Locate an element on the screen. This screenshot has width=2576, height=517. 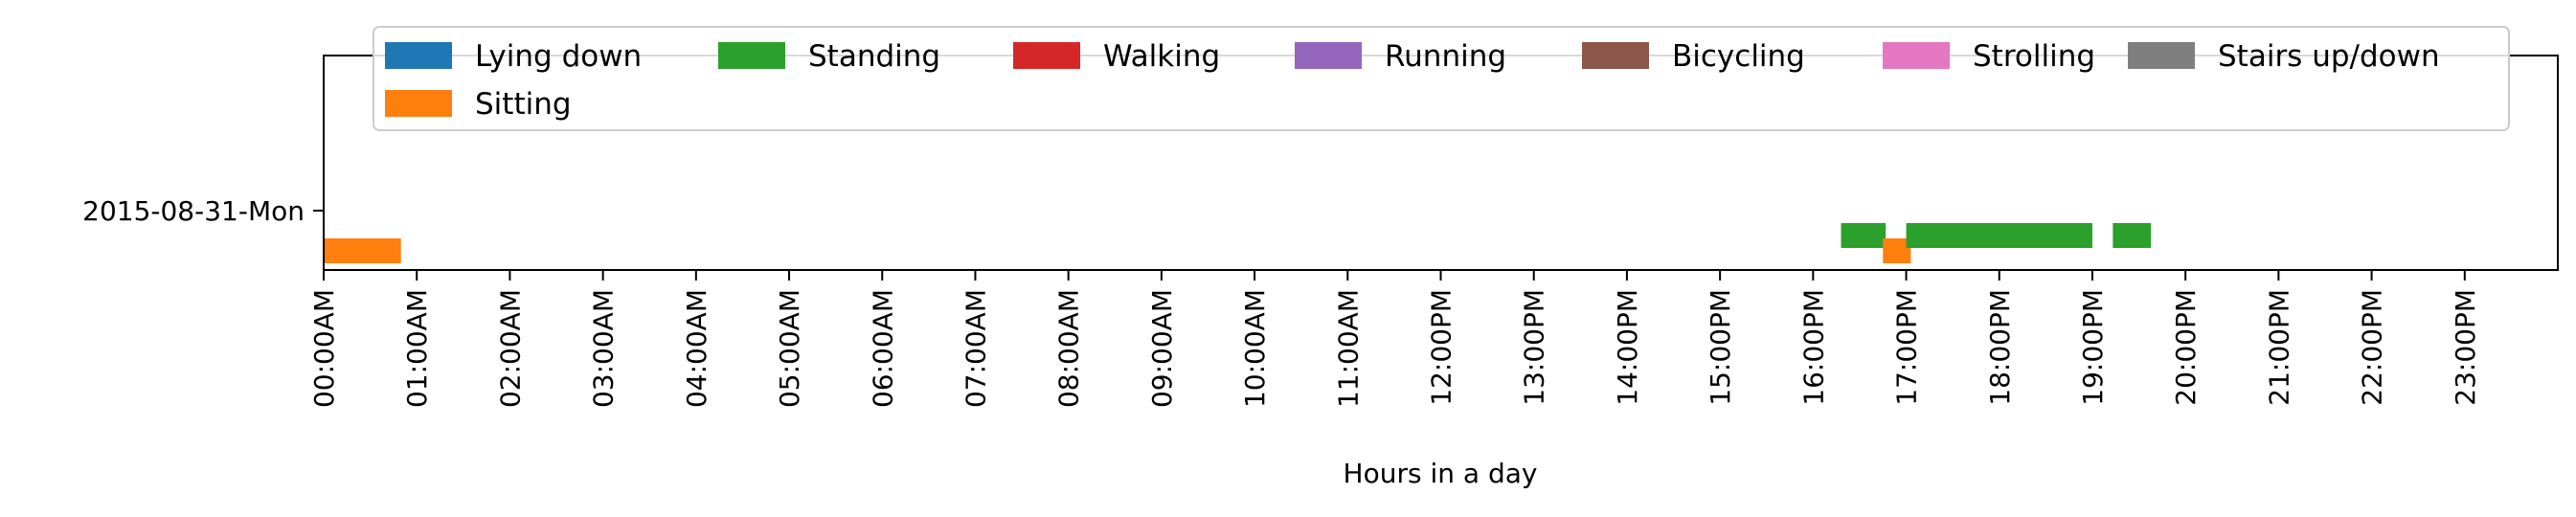
legend-swatch-walking is located at coordinates (1046, 55).